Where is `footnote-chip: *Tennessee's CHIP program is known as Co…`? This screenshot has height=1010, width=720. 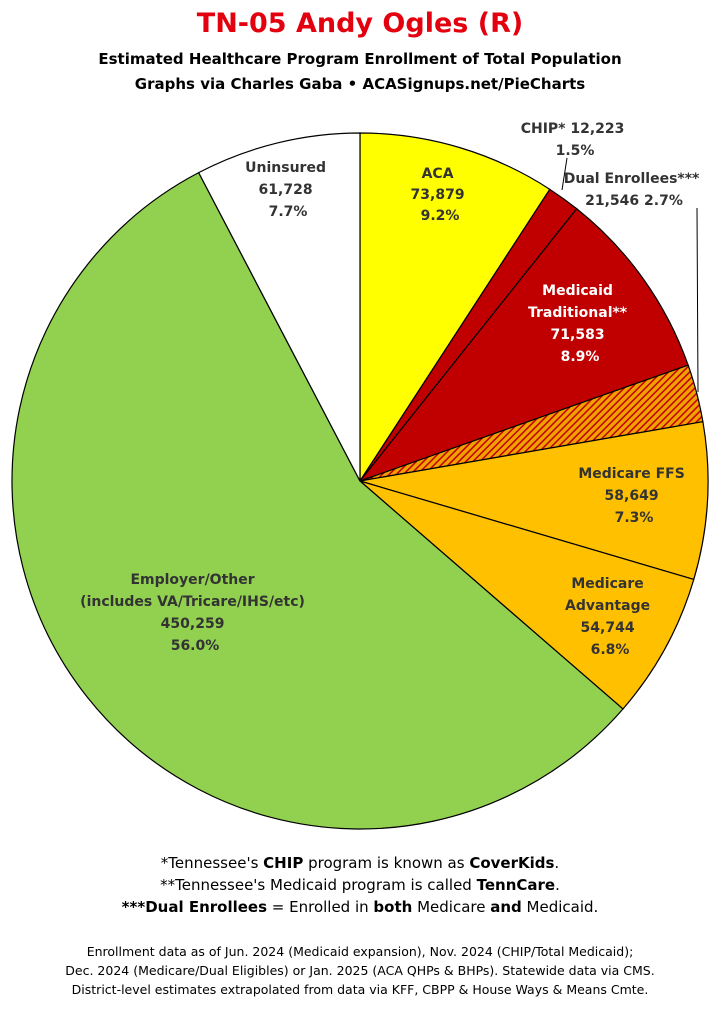
footnote-chip: *Tennessee's CHIP program is known as Co… is located at coordinates (360, 863).